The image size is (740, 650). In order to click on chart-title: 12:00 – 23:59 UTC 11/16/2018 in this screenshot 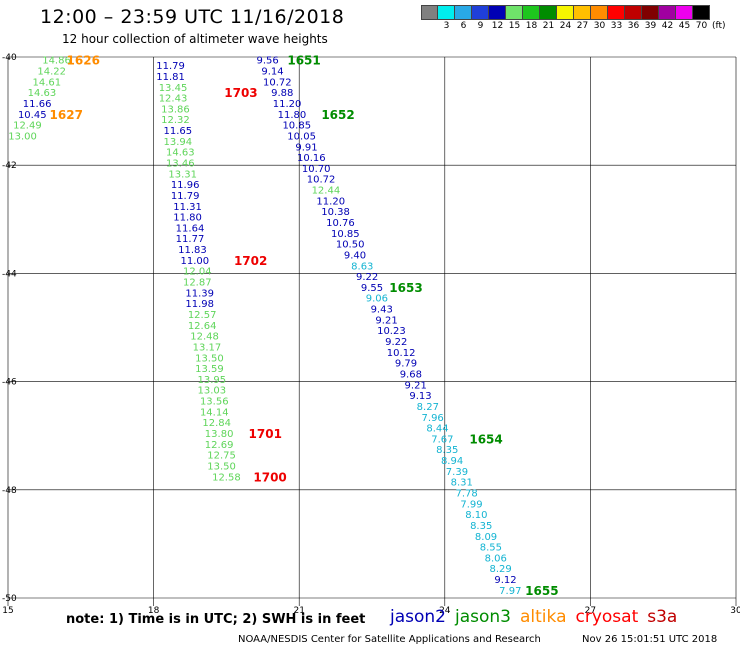, I will do `click(192, 17)`.